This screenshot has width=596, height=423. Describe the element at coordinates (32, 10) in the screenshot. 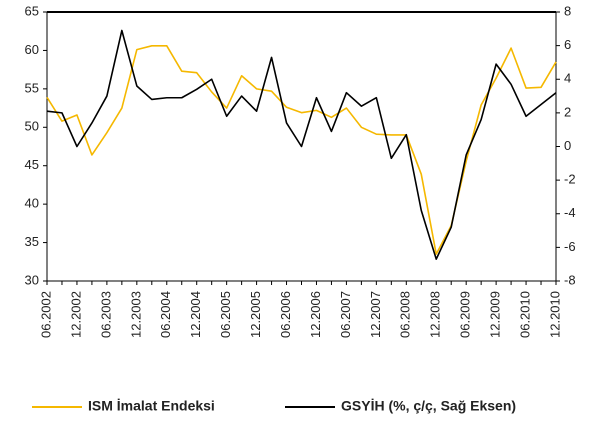

I see `y-tick-label: 65` at that location.